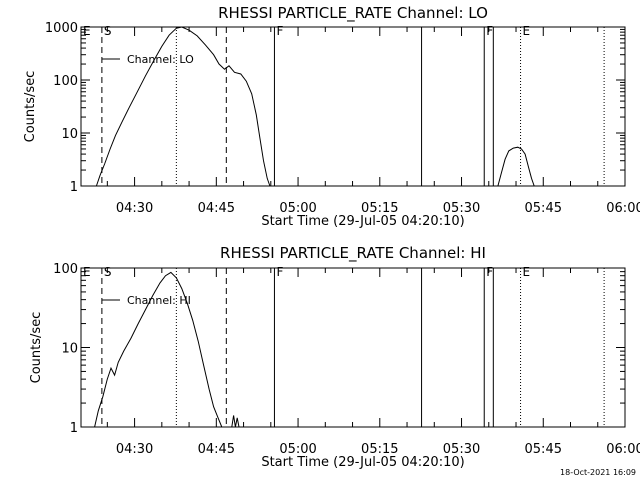 The height and width of the screenshot is (480, 640). What do you see at coordinates (353, 13) in the screenshot?
I see `chart-title: RHESSI PARTICLE_RATE Channel: LO` at bounding box center [353, 13].